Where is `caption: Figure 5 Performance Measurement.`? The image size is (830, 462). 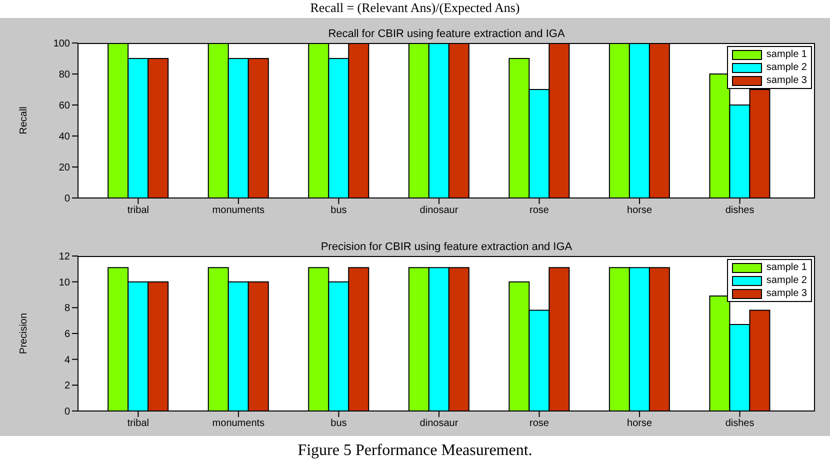
caption: Figure 5 Performance Measurement. is located at coordinates (415, 450).